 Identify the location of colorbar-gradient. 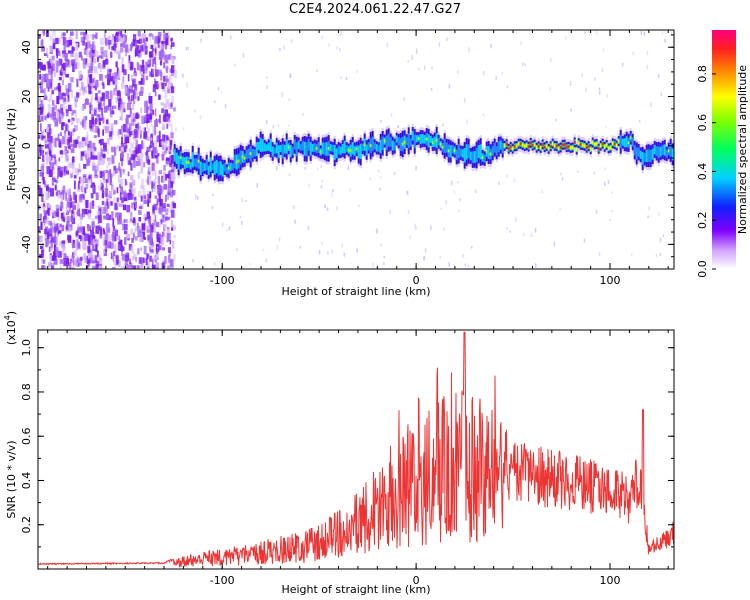
(724, 149).